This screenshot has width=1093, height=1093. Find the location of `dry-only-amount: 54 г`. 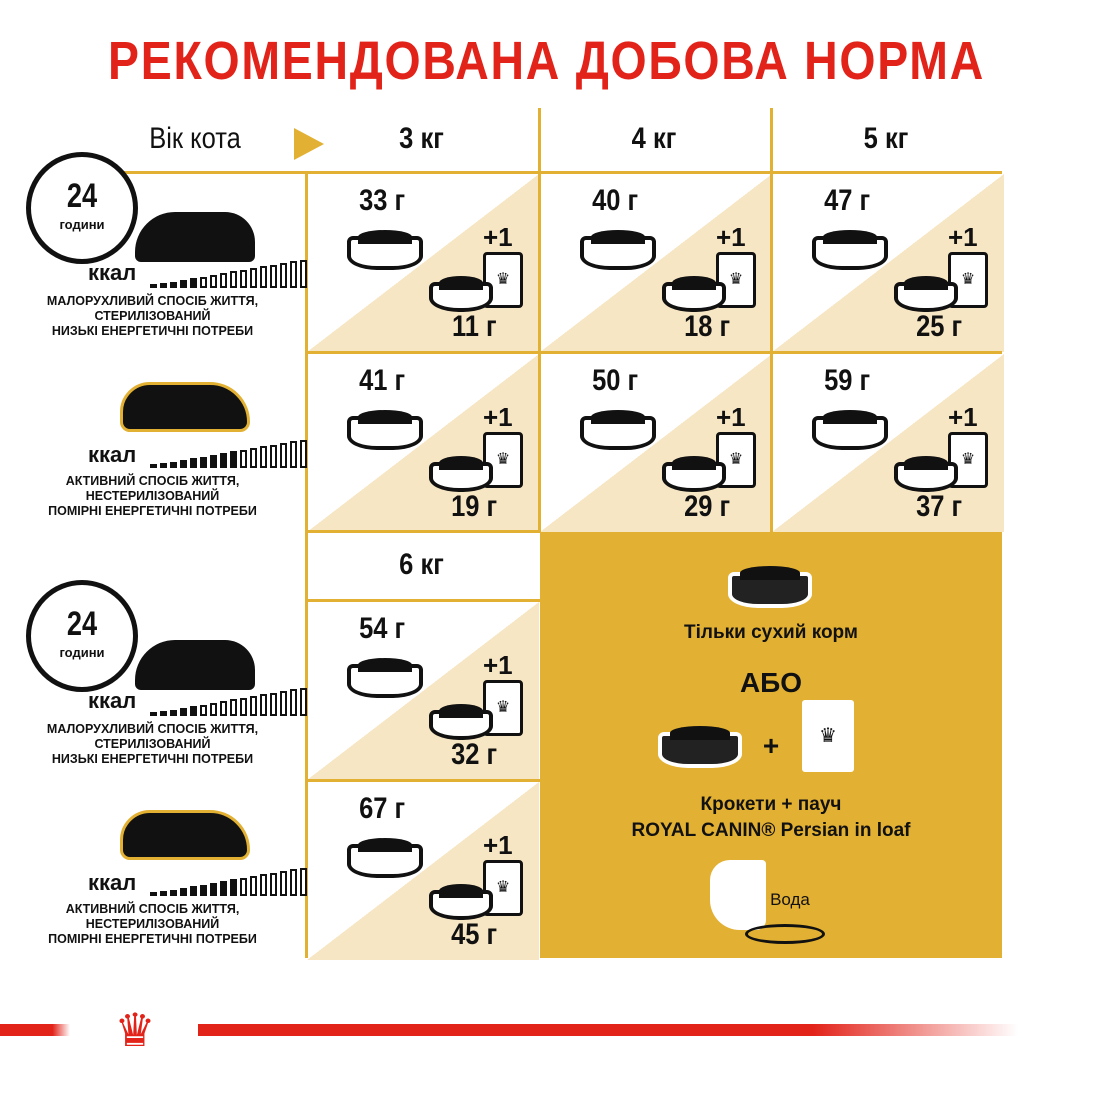

dry-only-amount: 54 г is located at coordinates (382, 628).